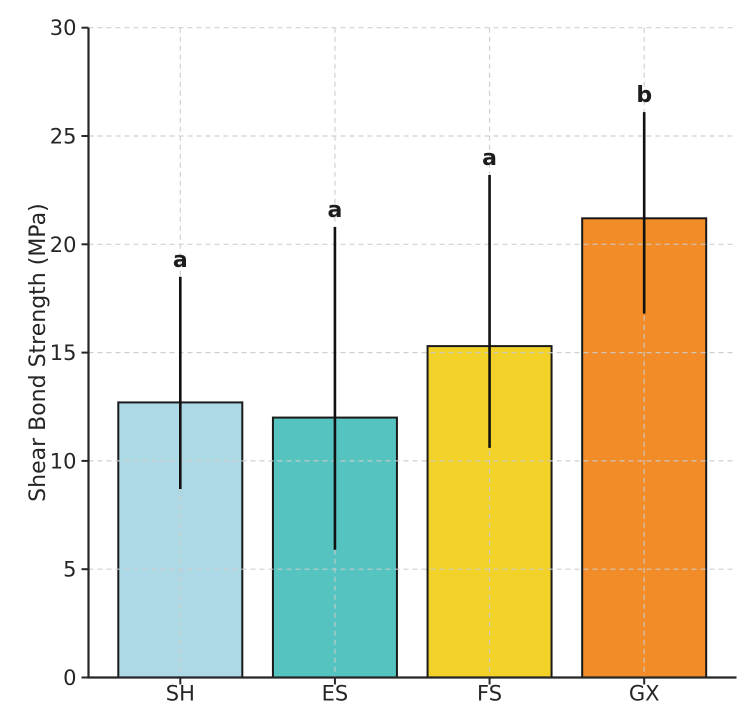 The height and width of the screenshot is (713, 749). Describe the element at coordinates (63, 137) in the screenshot. I see `y-tick-label-25: 25` at that location.